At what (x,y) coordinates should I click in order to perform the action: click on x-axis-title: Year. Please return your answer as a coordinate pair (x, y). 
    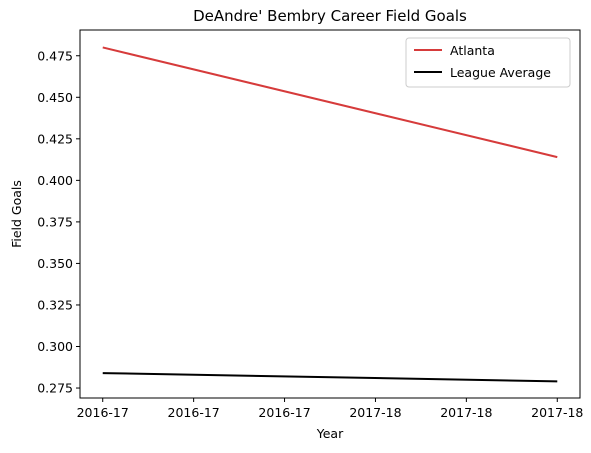
    Looking at the image, I should click on (330, 433).